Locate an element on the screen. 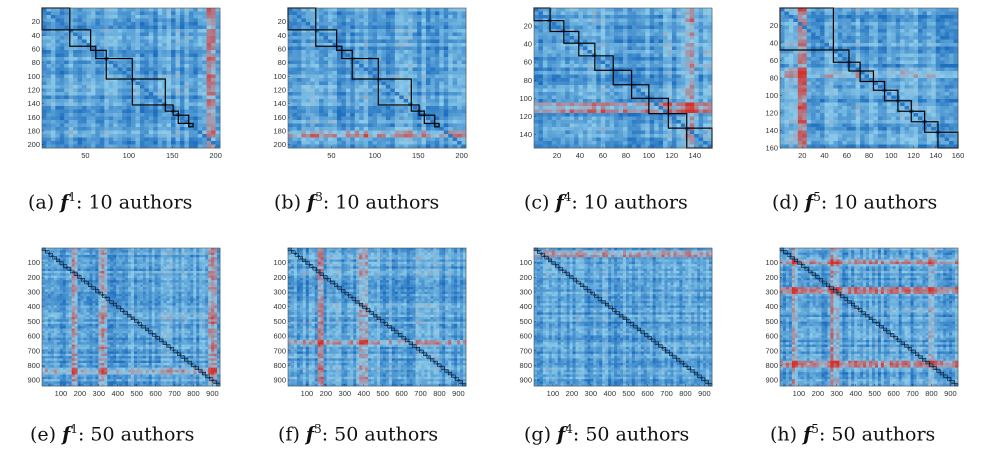 The image size is (988, 457). author-block is located at coordinates (80, 38).